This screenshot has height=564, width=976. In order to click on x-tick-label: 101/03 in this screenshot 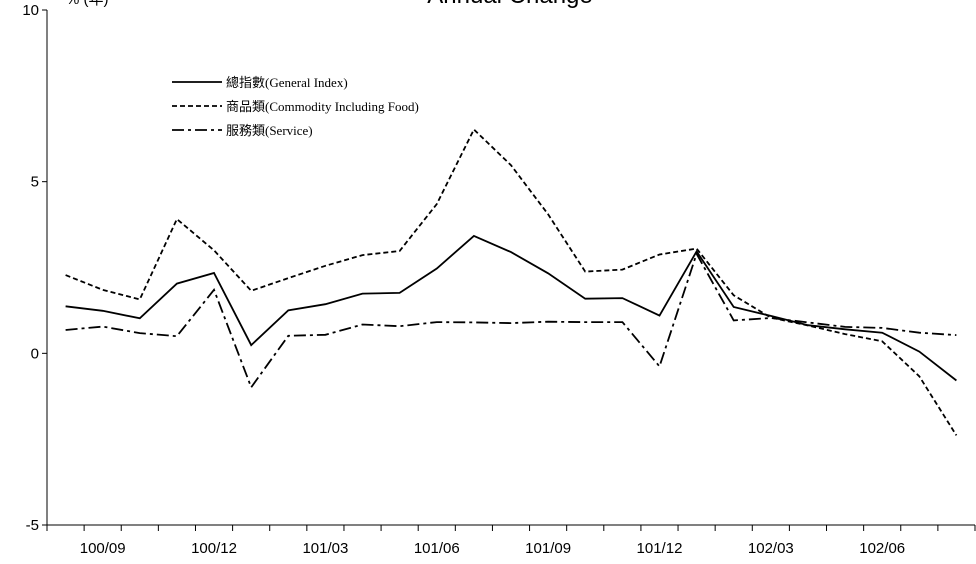, I will do `click(325, 548)`.